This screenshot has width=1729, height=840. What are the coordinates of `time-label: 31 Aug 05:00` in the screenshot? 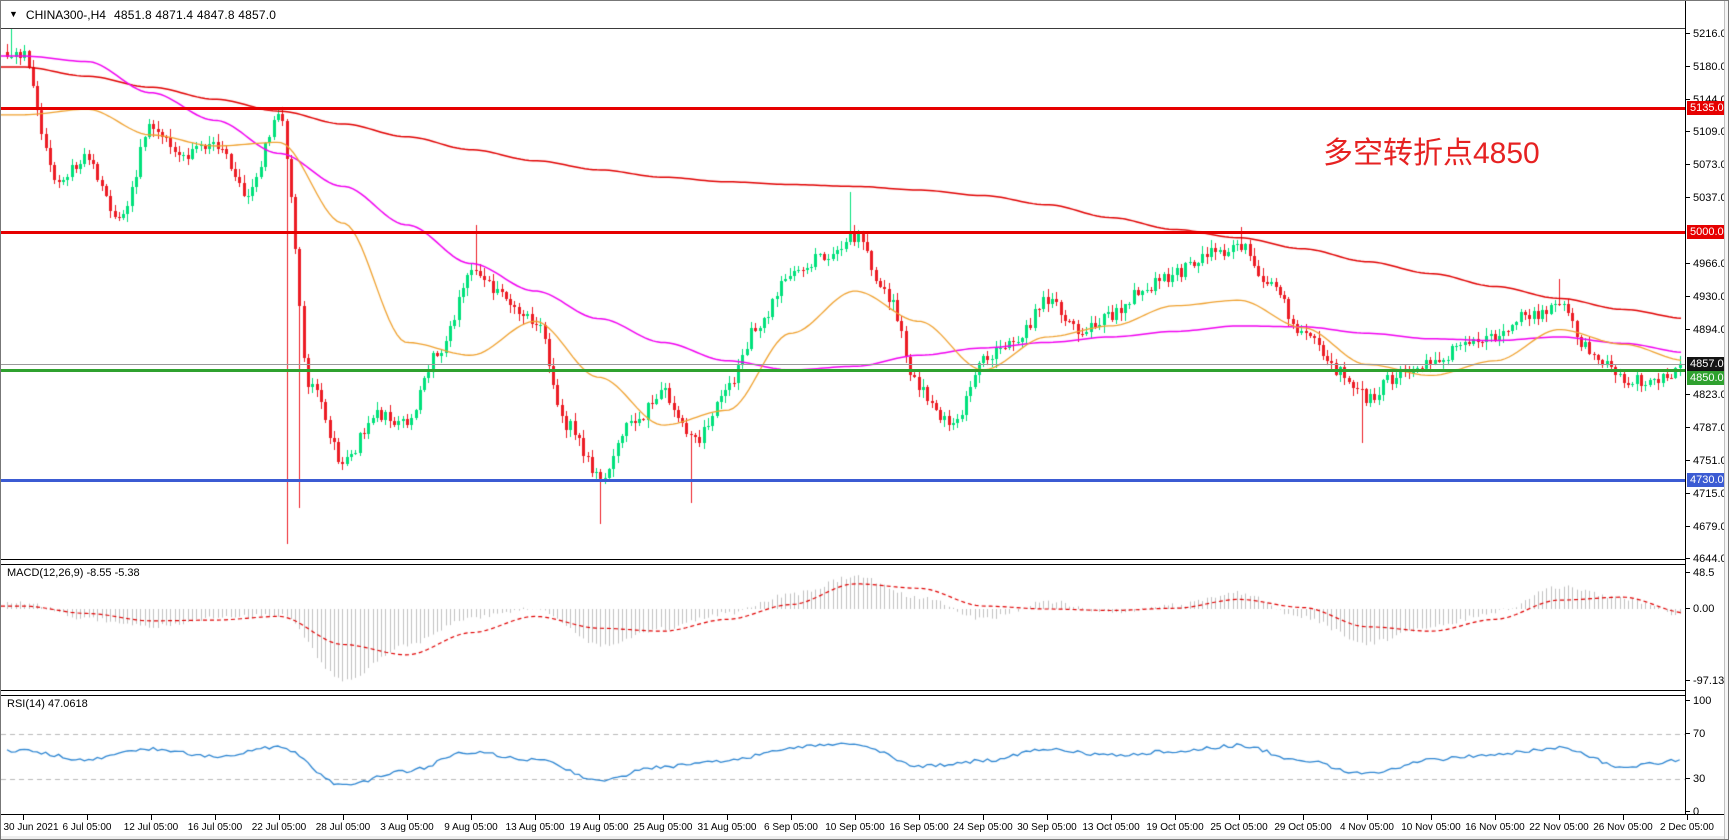 It's located at (727, 827).